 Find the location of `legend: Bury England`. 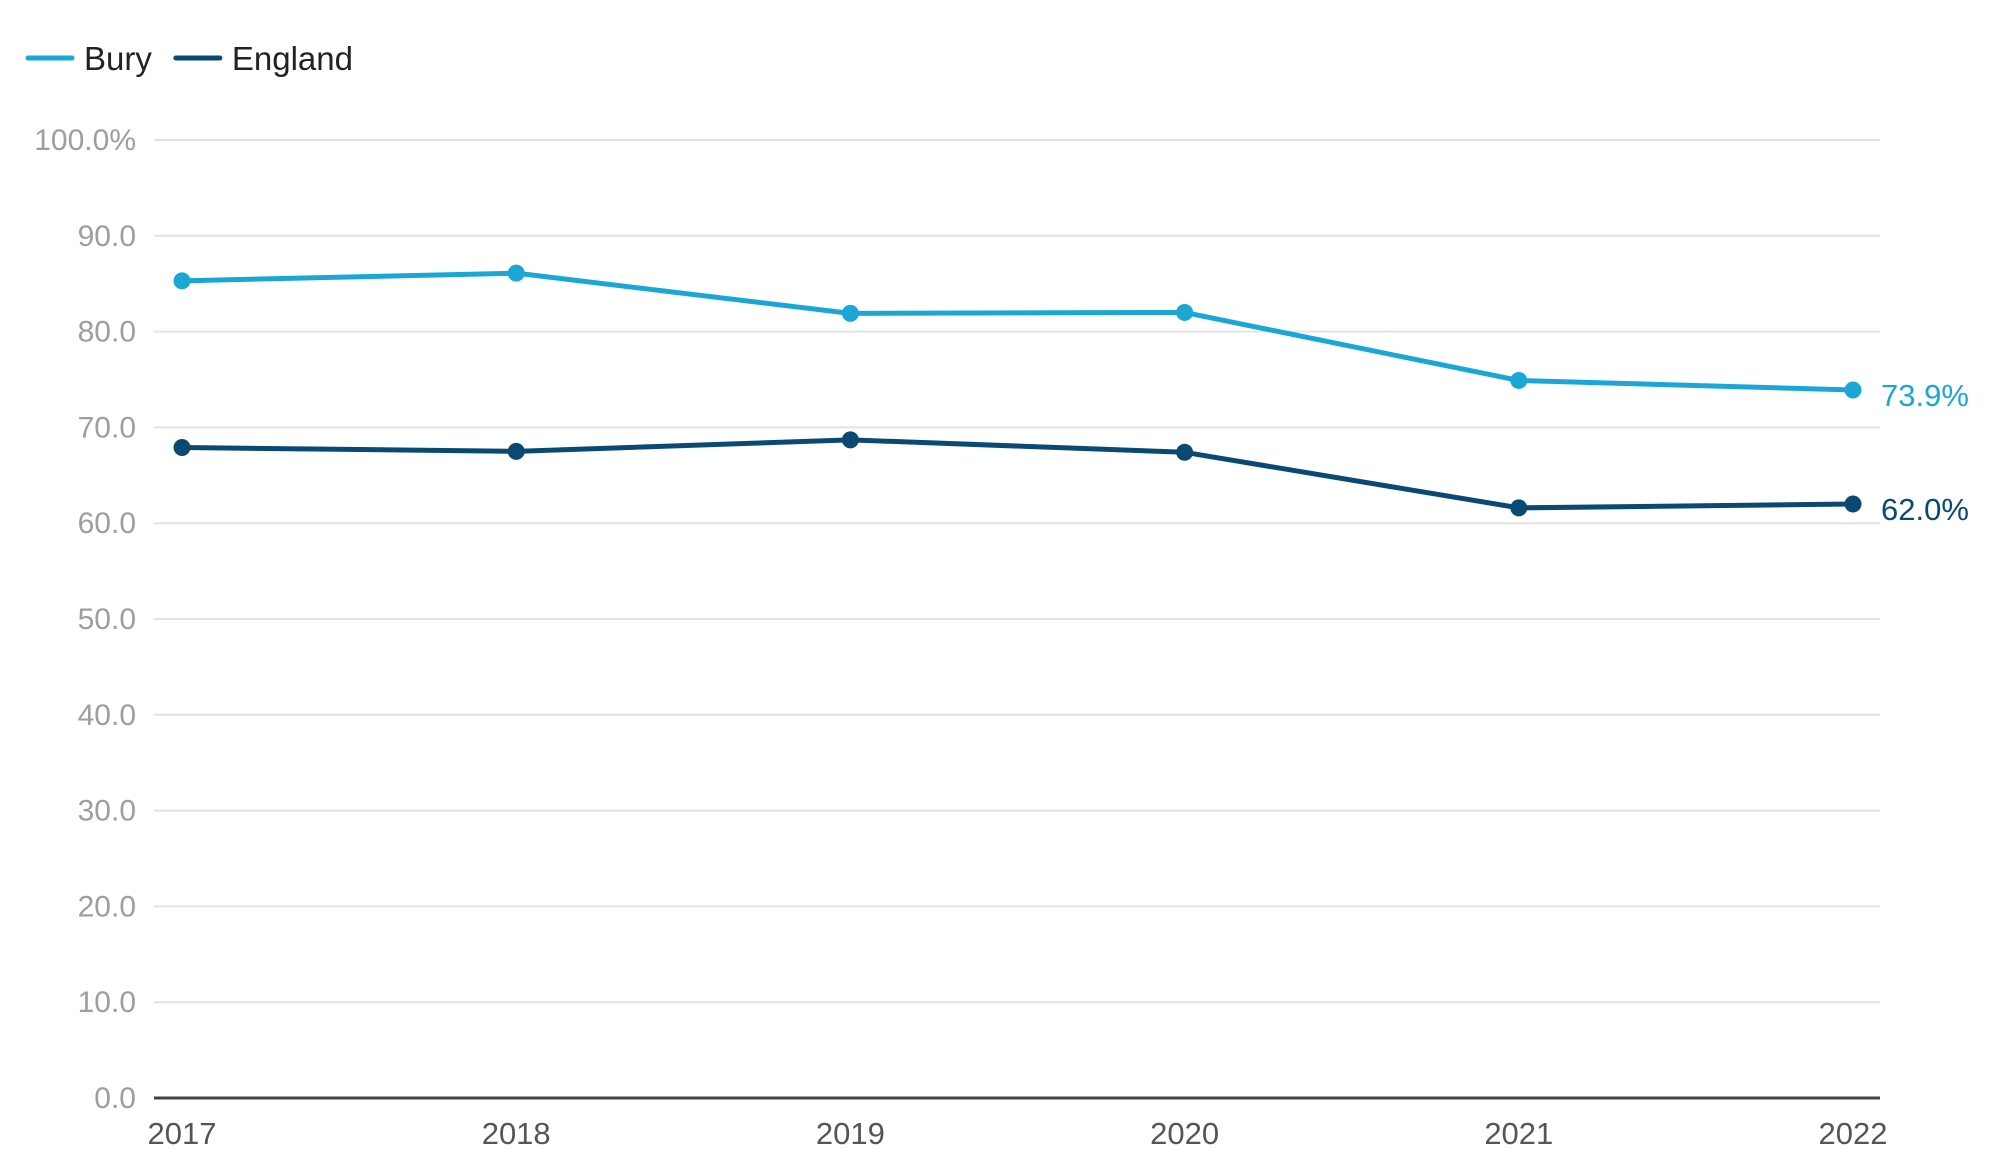

legend: Bury England is located at coordinates (189, 58).